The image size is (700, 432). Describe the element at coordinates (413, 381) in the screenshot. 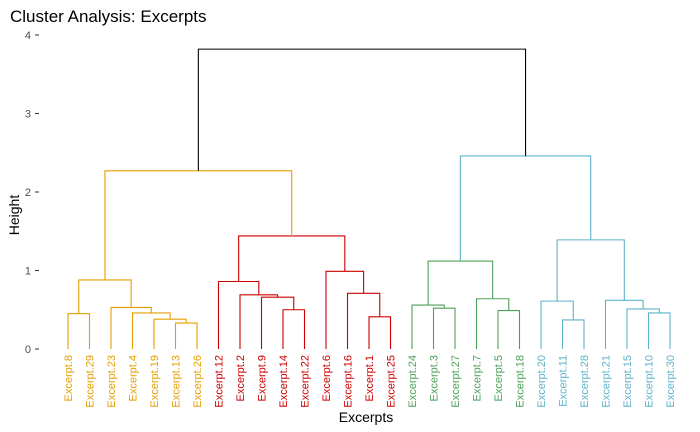

I see `leaf-label: Excerpt.24` at that location.